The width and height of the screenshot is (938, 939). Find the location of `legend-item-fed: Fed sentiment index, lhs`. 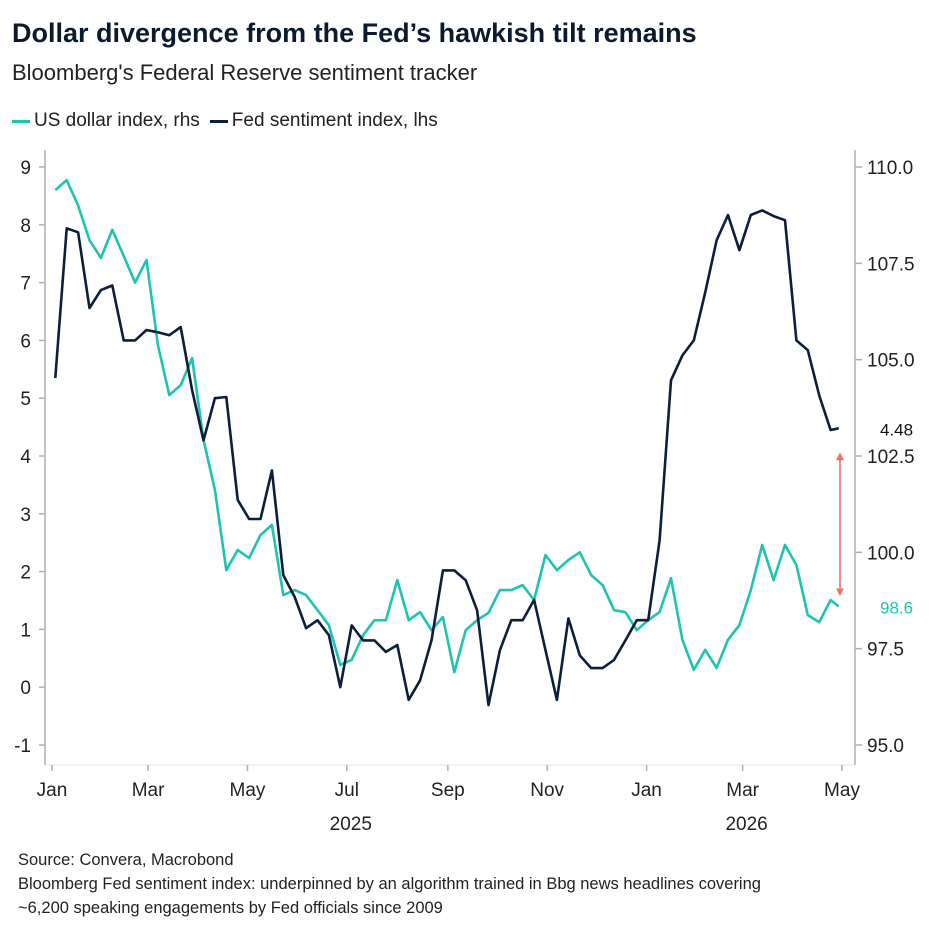

legend-item-fed: Fed sentiment index, lhs is located at coordinates (323, 121).